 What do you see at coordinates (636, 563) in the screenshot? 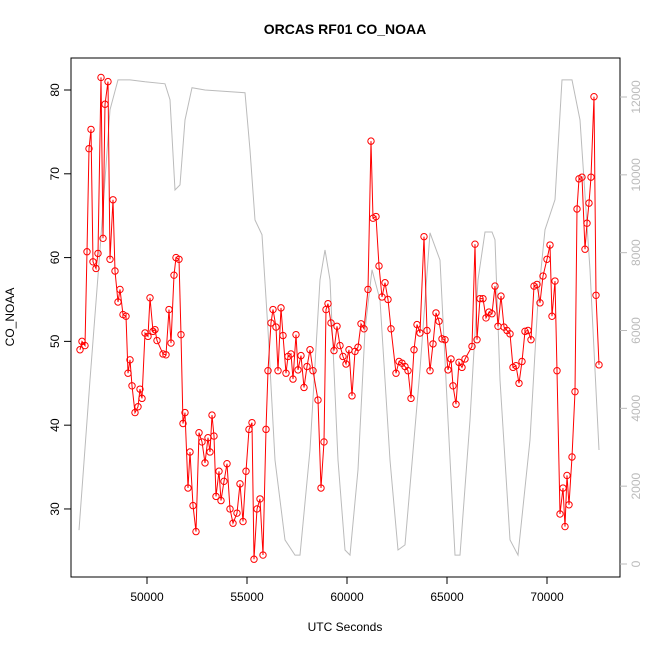
I see `y2-tick-label: 0` at bounding box center [636, 563].